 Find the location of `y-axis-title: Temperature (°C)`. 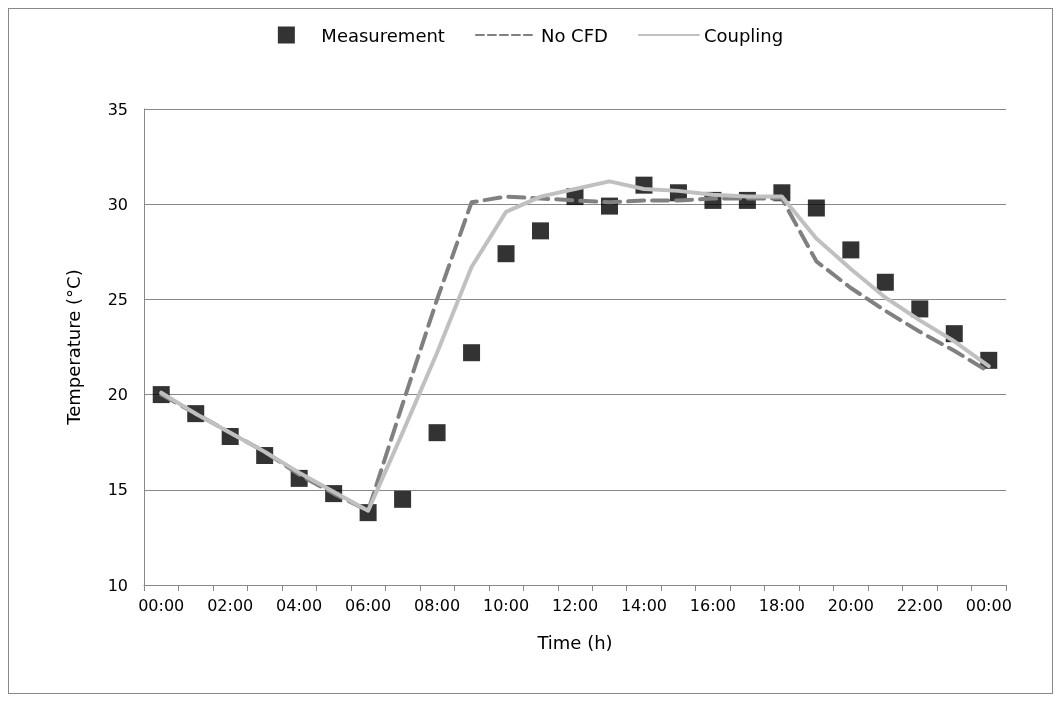

y-axis-title: Temperature (°C) is located at coordinates (73, 347).